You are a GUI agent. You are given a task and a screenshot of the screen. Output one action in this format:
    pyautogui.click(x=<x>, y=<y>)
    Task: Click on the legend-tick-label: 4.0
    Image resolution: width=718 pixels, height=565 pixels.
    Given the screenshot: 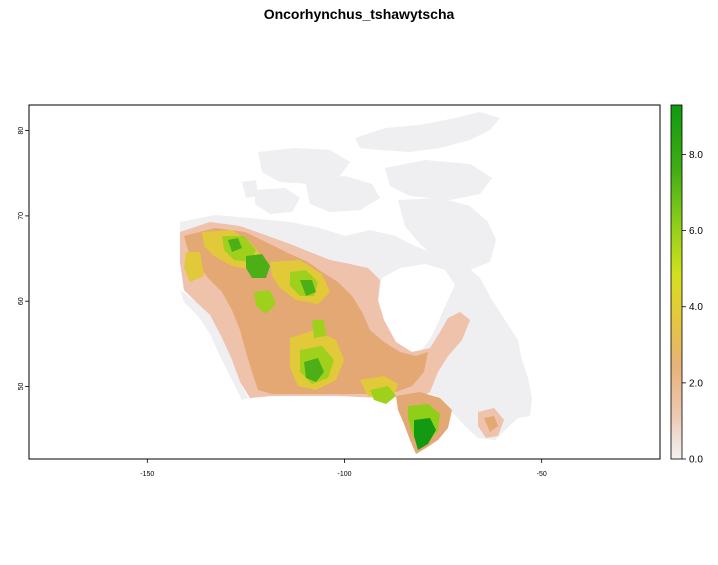 What is the action you would take?
    pyautogui.click(x=696, y=307)
    